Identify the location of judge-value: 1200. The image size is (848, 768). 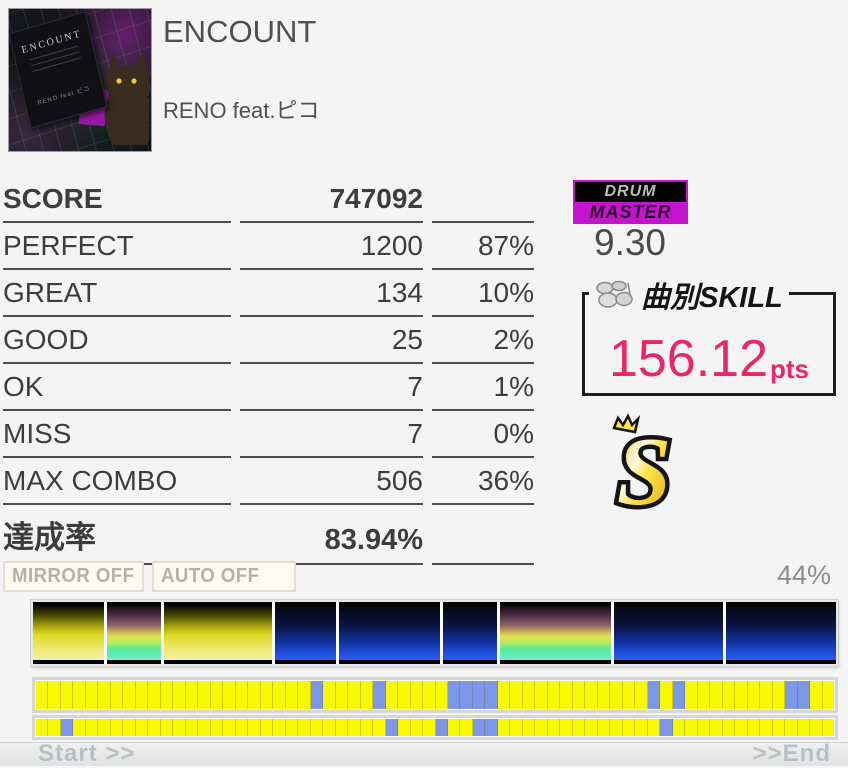
(331, 246).